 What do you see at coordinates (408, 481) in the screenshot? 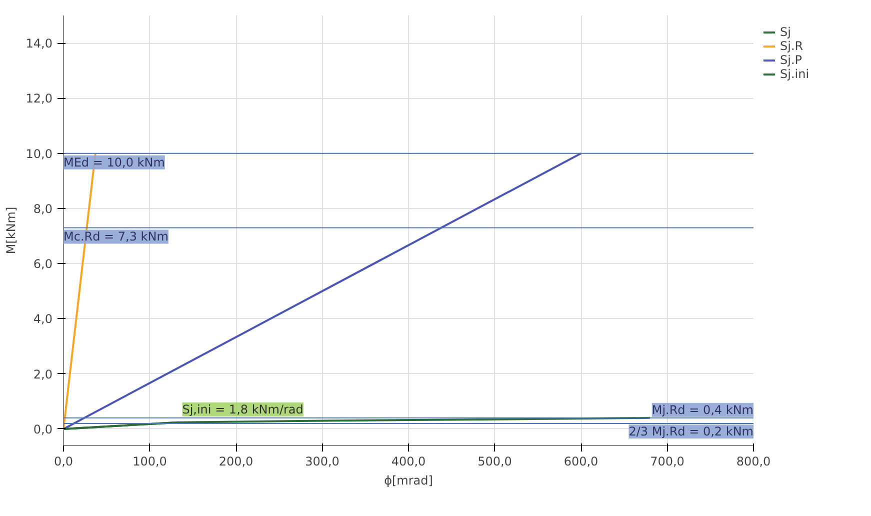
I see `x-axis-title: ϕ[mrad]` at bounding box center [408, 481].